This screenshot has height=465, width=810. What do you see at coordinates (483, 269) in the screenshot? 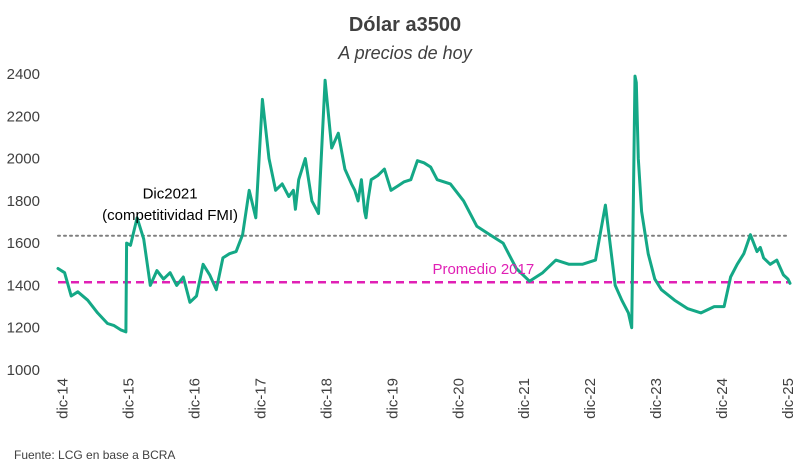
I see `annotation-text: Promedio 2017` at bounding box center [483, 269].